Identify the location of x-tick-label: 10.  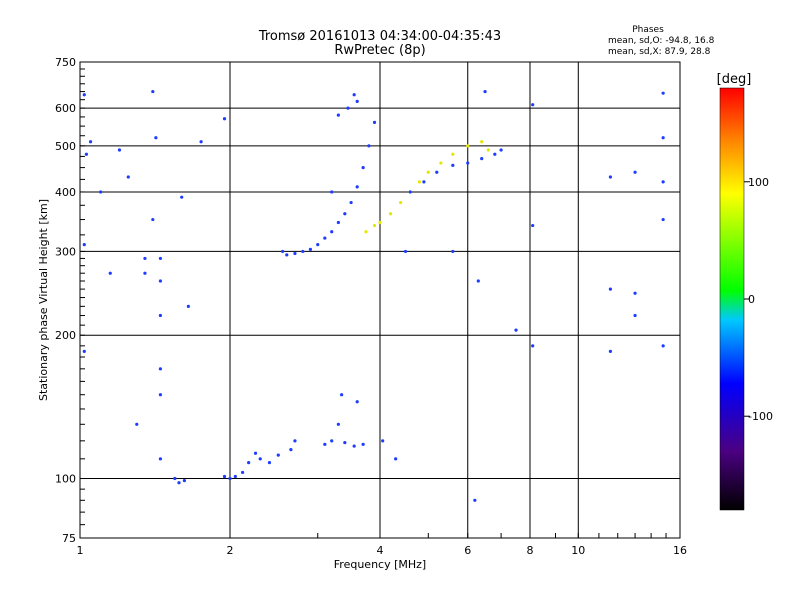
(578, 550).